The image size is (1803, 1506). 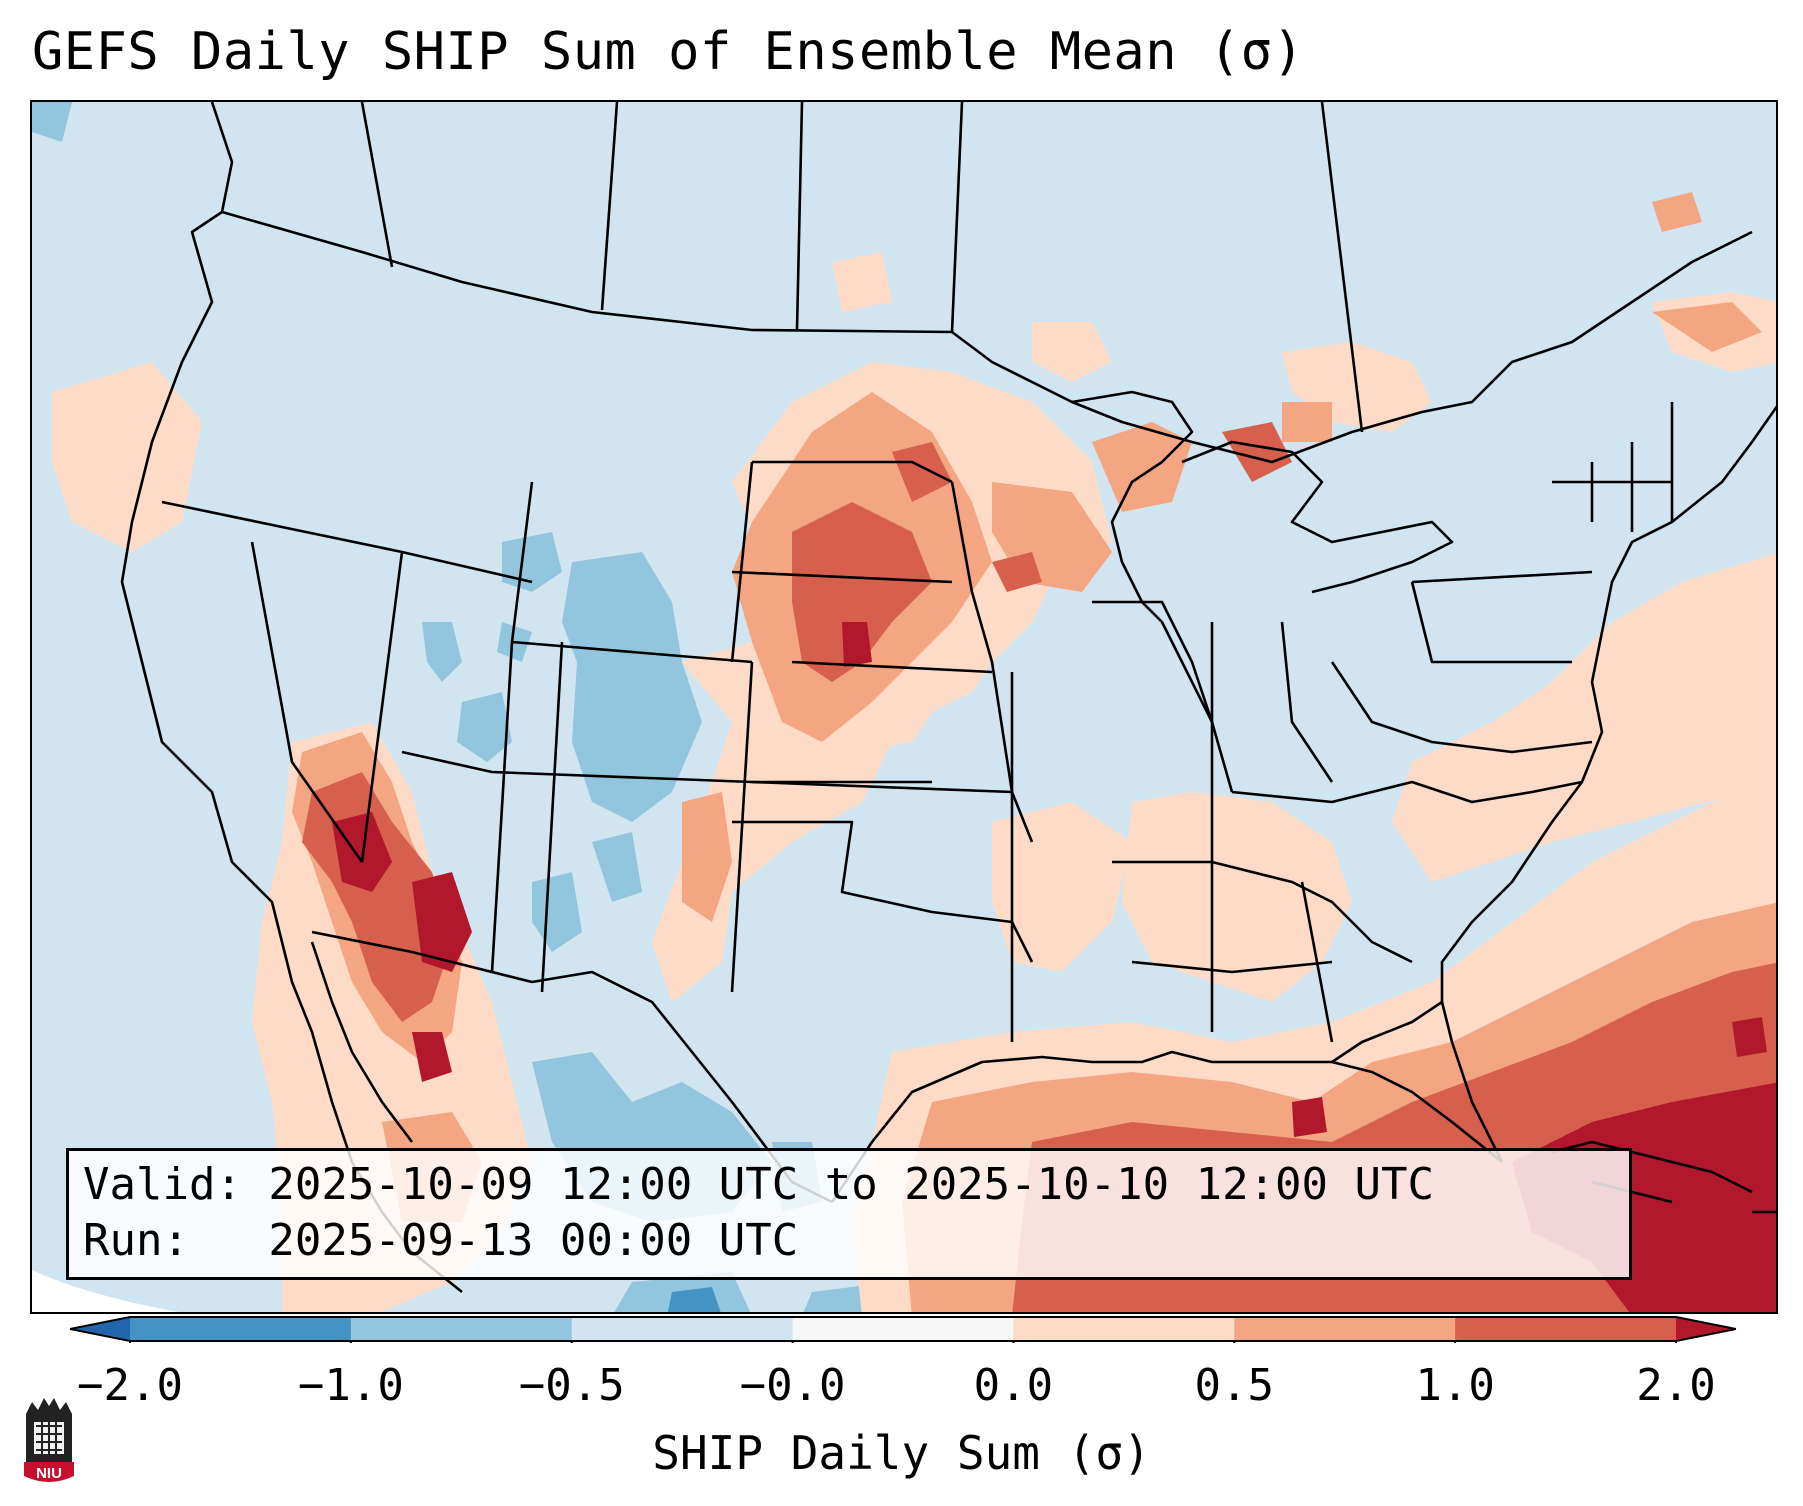 I want to click on colorbar-bins, so click(x=903, y=1329).